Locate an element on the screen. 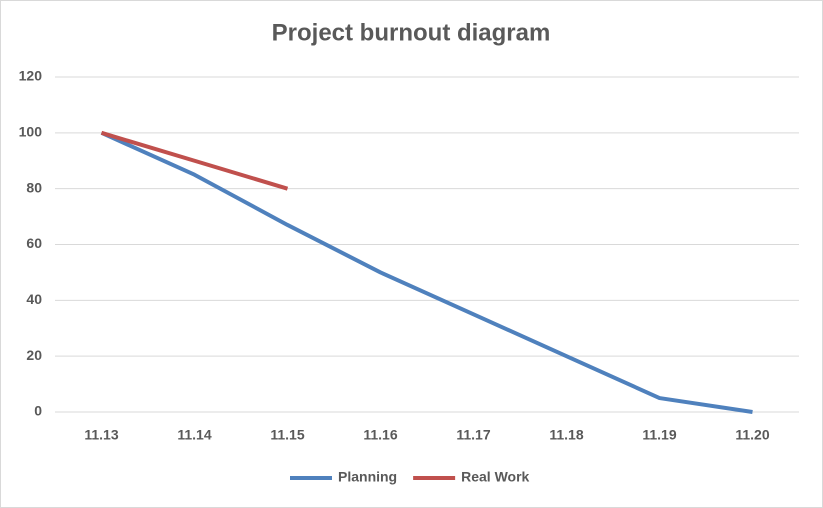 The image size is (823, 508). x-tick-label: 11.13 is located at coordinates (101, 435).